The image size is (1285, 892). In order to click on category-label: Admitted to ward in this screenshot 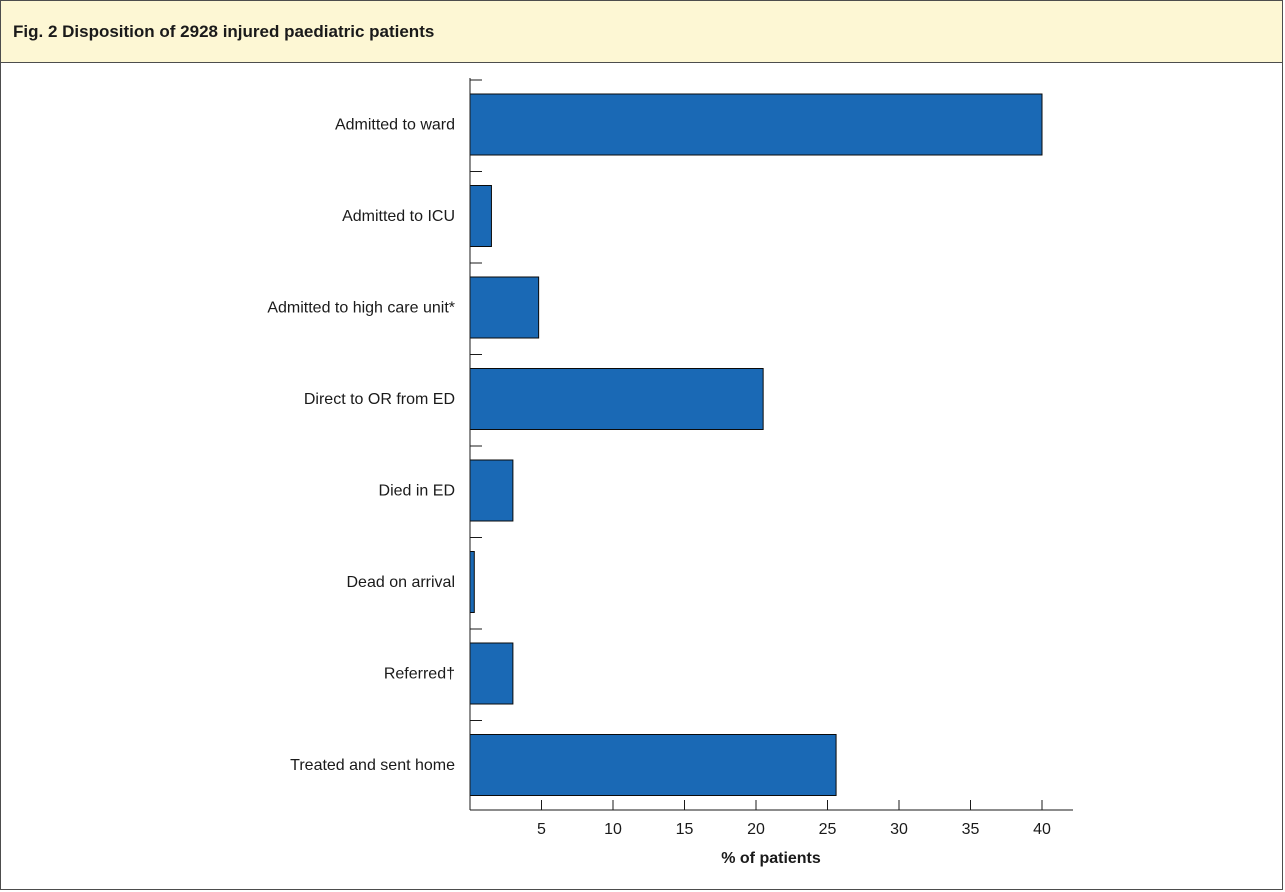, I will do `click(395, 125)`.